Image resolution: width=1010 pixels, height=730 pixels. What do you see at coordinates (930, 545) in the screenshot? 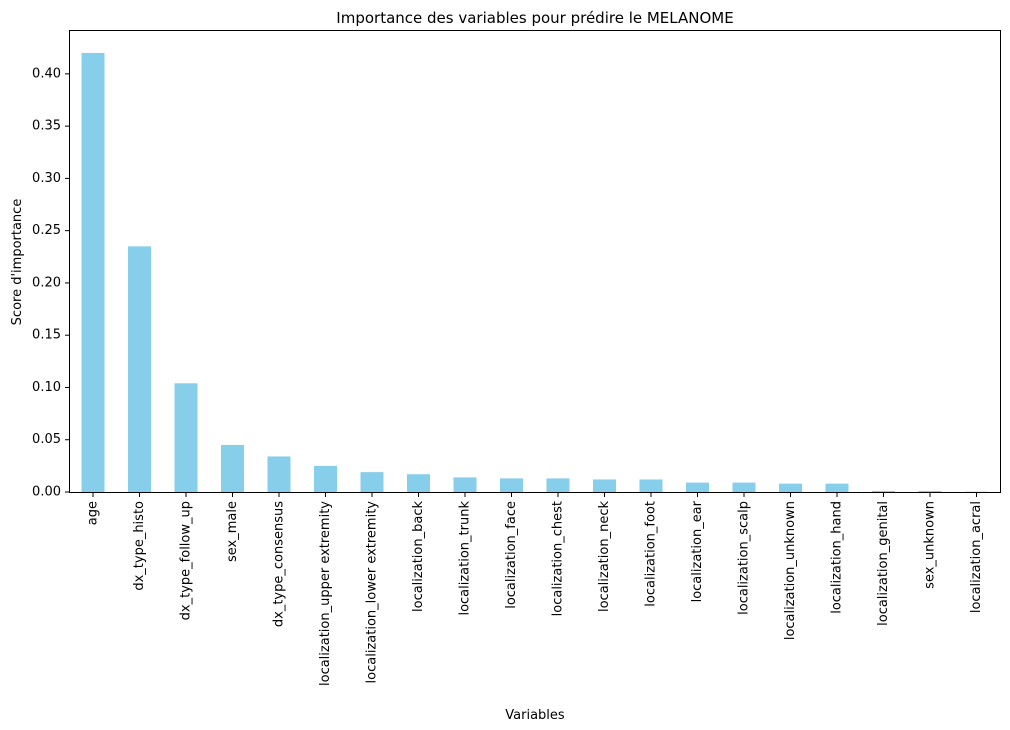
I see `x-tick-label: sex_unknown` at bounding box center [930, 545].